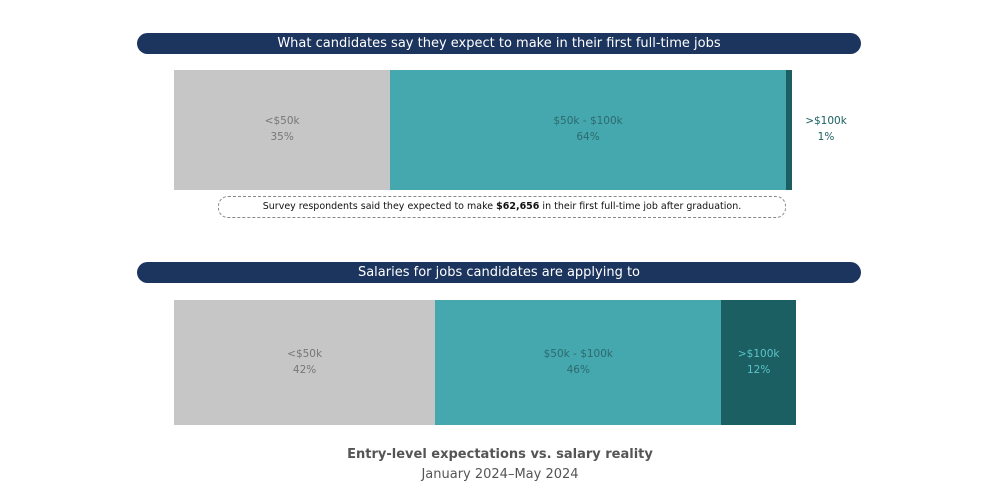  I want to click on annotation-value: $62,656, so click(518, 206).